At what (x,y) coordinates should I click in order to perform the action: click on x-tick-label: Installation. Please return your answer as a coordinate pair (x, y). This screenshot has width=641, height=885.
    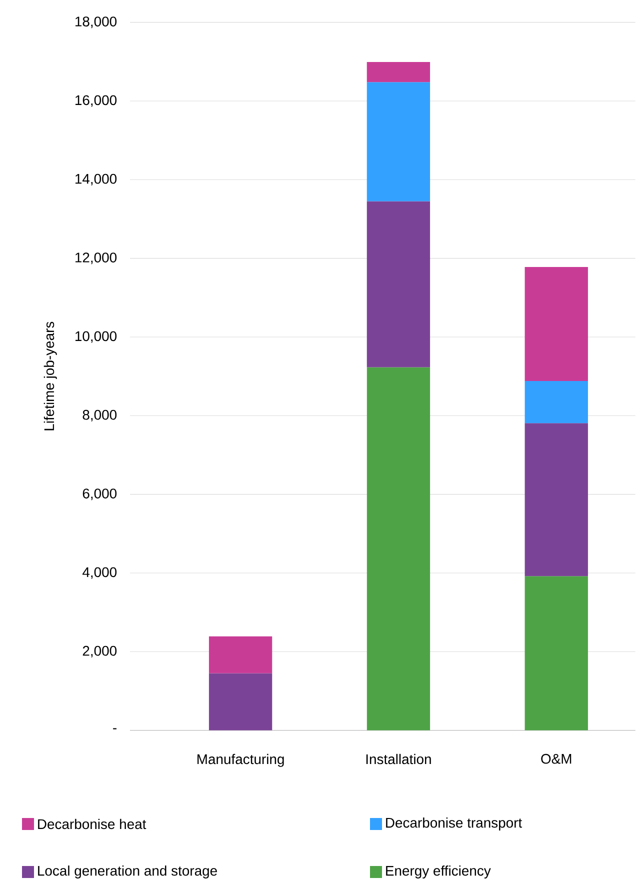
    Looking at the image, I should click on (398, 759).